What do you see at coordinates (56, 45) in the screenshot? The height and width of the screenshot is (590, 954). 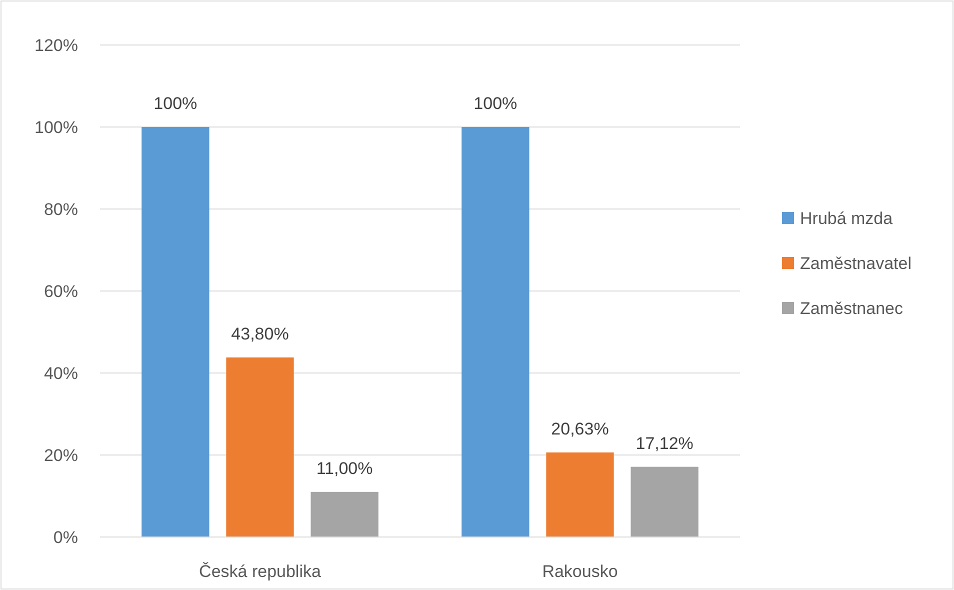 I see `y-tick-label: 120%` at bounding box center [56, 45].